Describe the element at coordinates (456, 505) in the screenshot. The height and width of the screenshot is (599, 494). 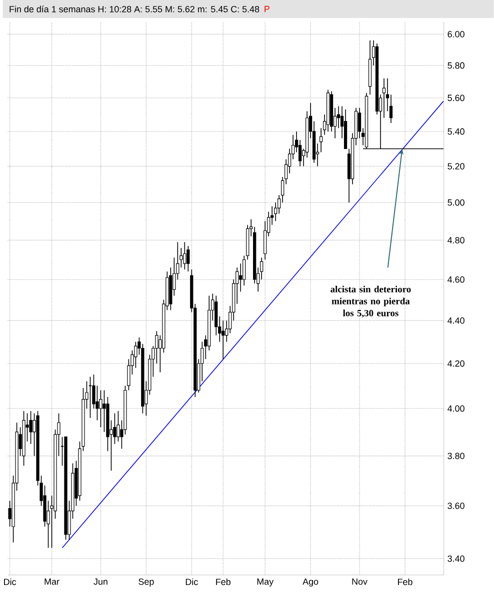
I see `y-tick-label: 3.60` at that location.